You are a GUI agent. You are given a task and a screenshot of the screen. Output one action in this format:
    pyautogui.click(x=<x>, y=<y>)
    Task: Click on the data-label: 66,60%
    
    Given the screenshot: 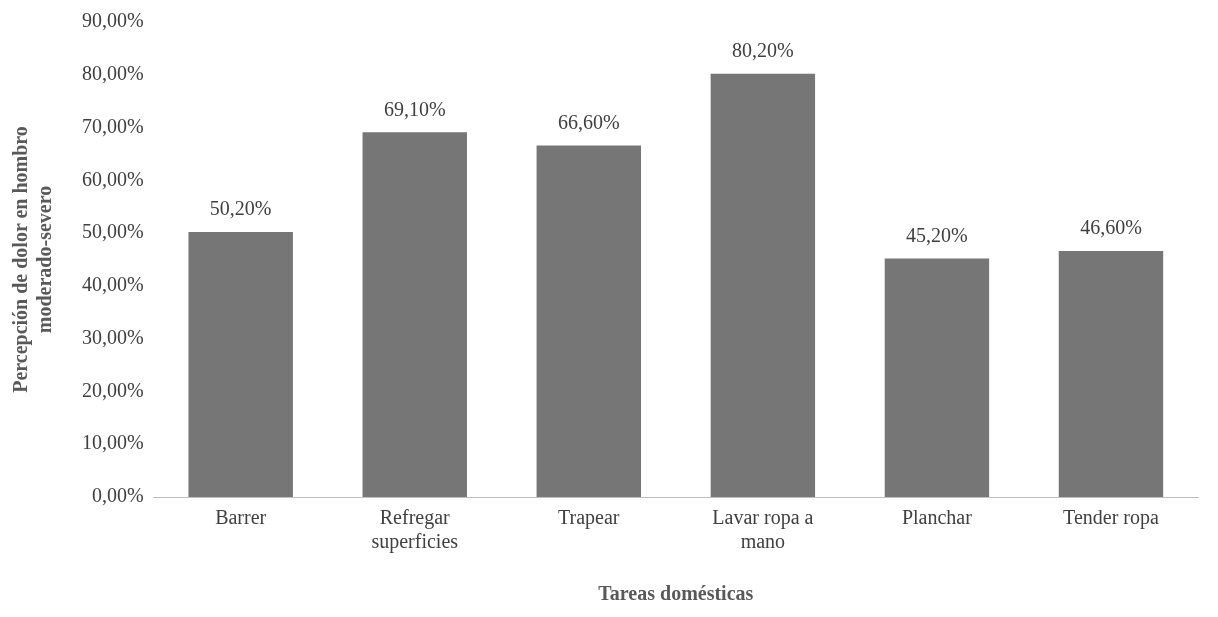 What is the action you would take?
    pyautogui.click(x=588, y=121)
    